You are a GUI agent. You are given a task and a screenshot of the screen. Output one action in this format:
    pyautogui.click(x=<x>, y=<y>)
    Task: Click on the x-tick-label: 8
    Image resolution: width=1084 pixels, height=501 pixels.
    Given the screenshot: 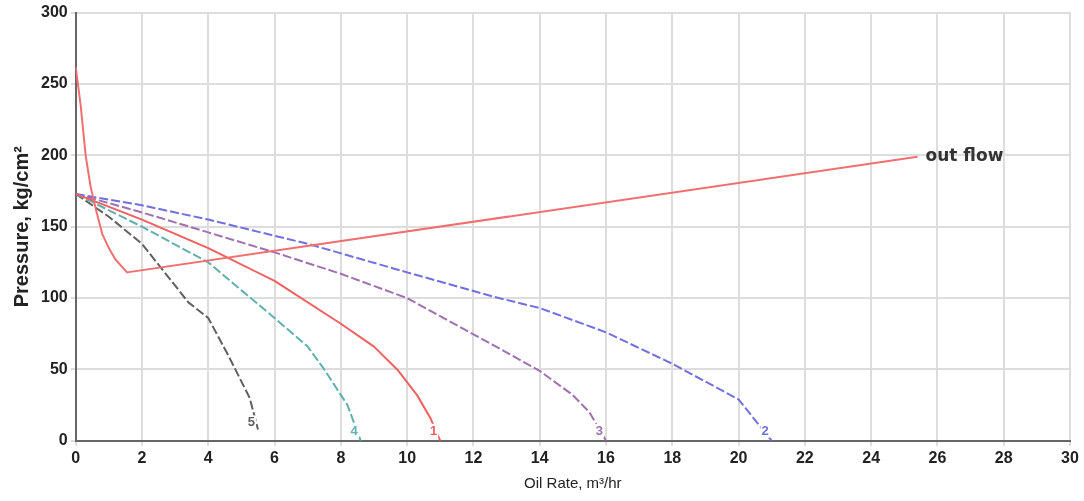 What is the action you would take?
    pyautogui.click(x=341, y=457)
    